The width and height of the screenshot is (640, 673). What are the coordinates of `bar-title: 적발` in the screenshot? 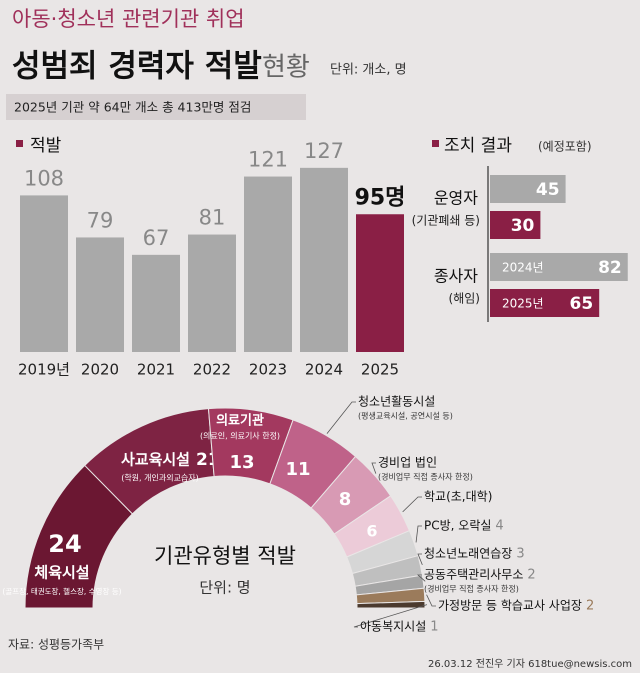 It's located at (46, 146).